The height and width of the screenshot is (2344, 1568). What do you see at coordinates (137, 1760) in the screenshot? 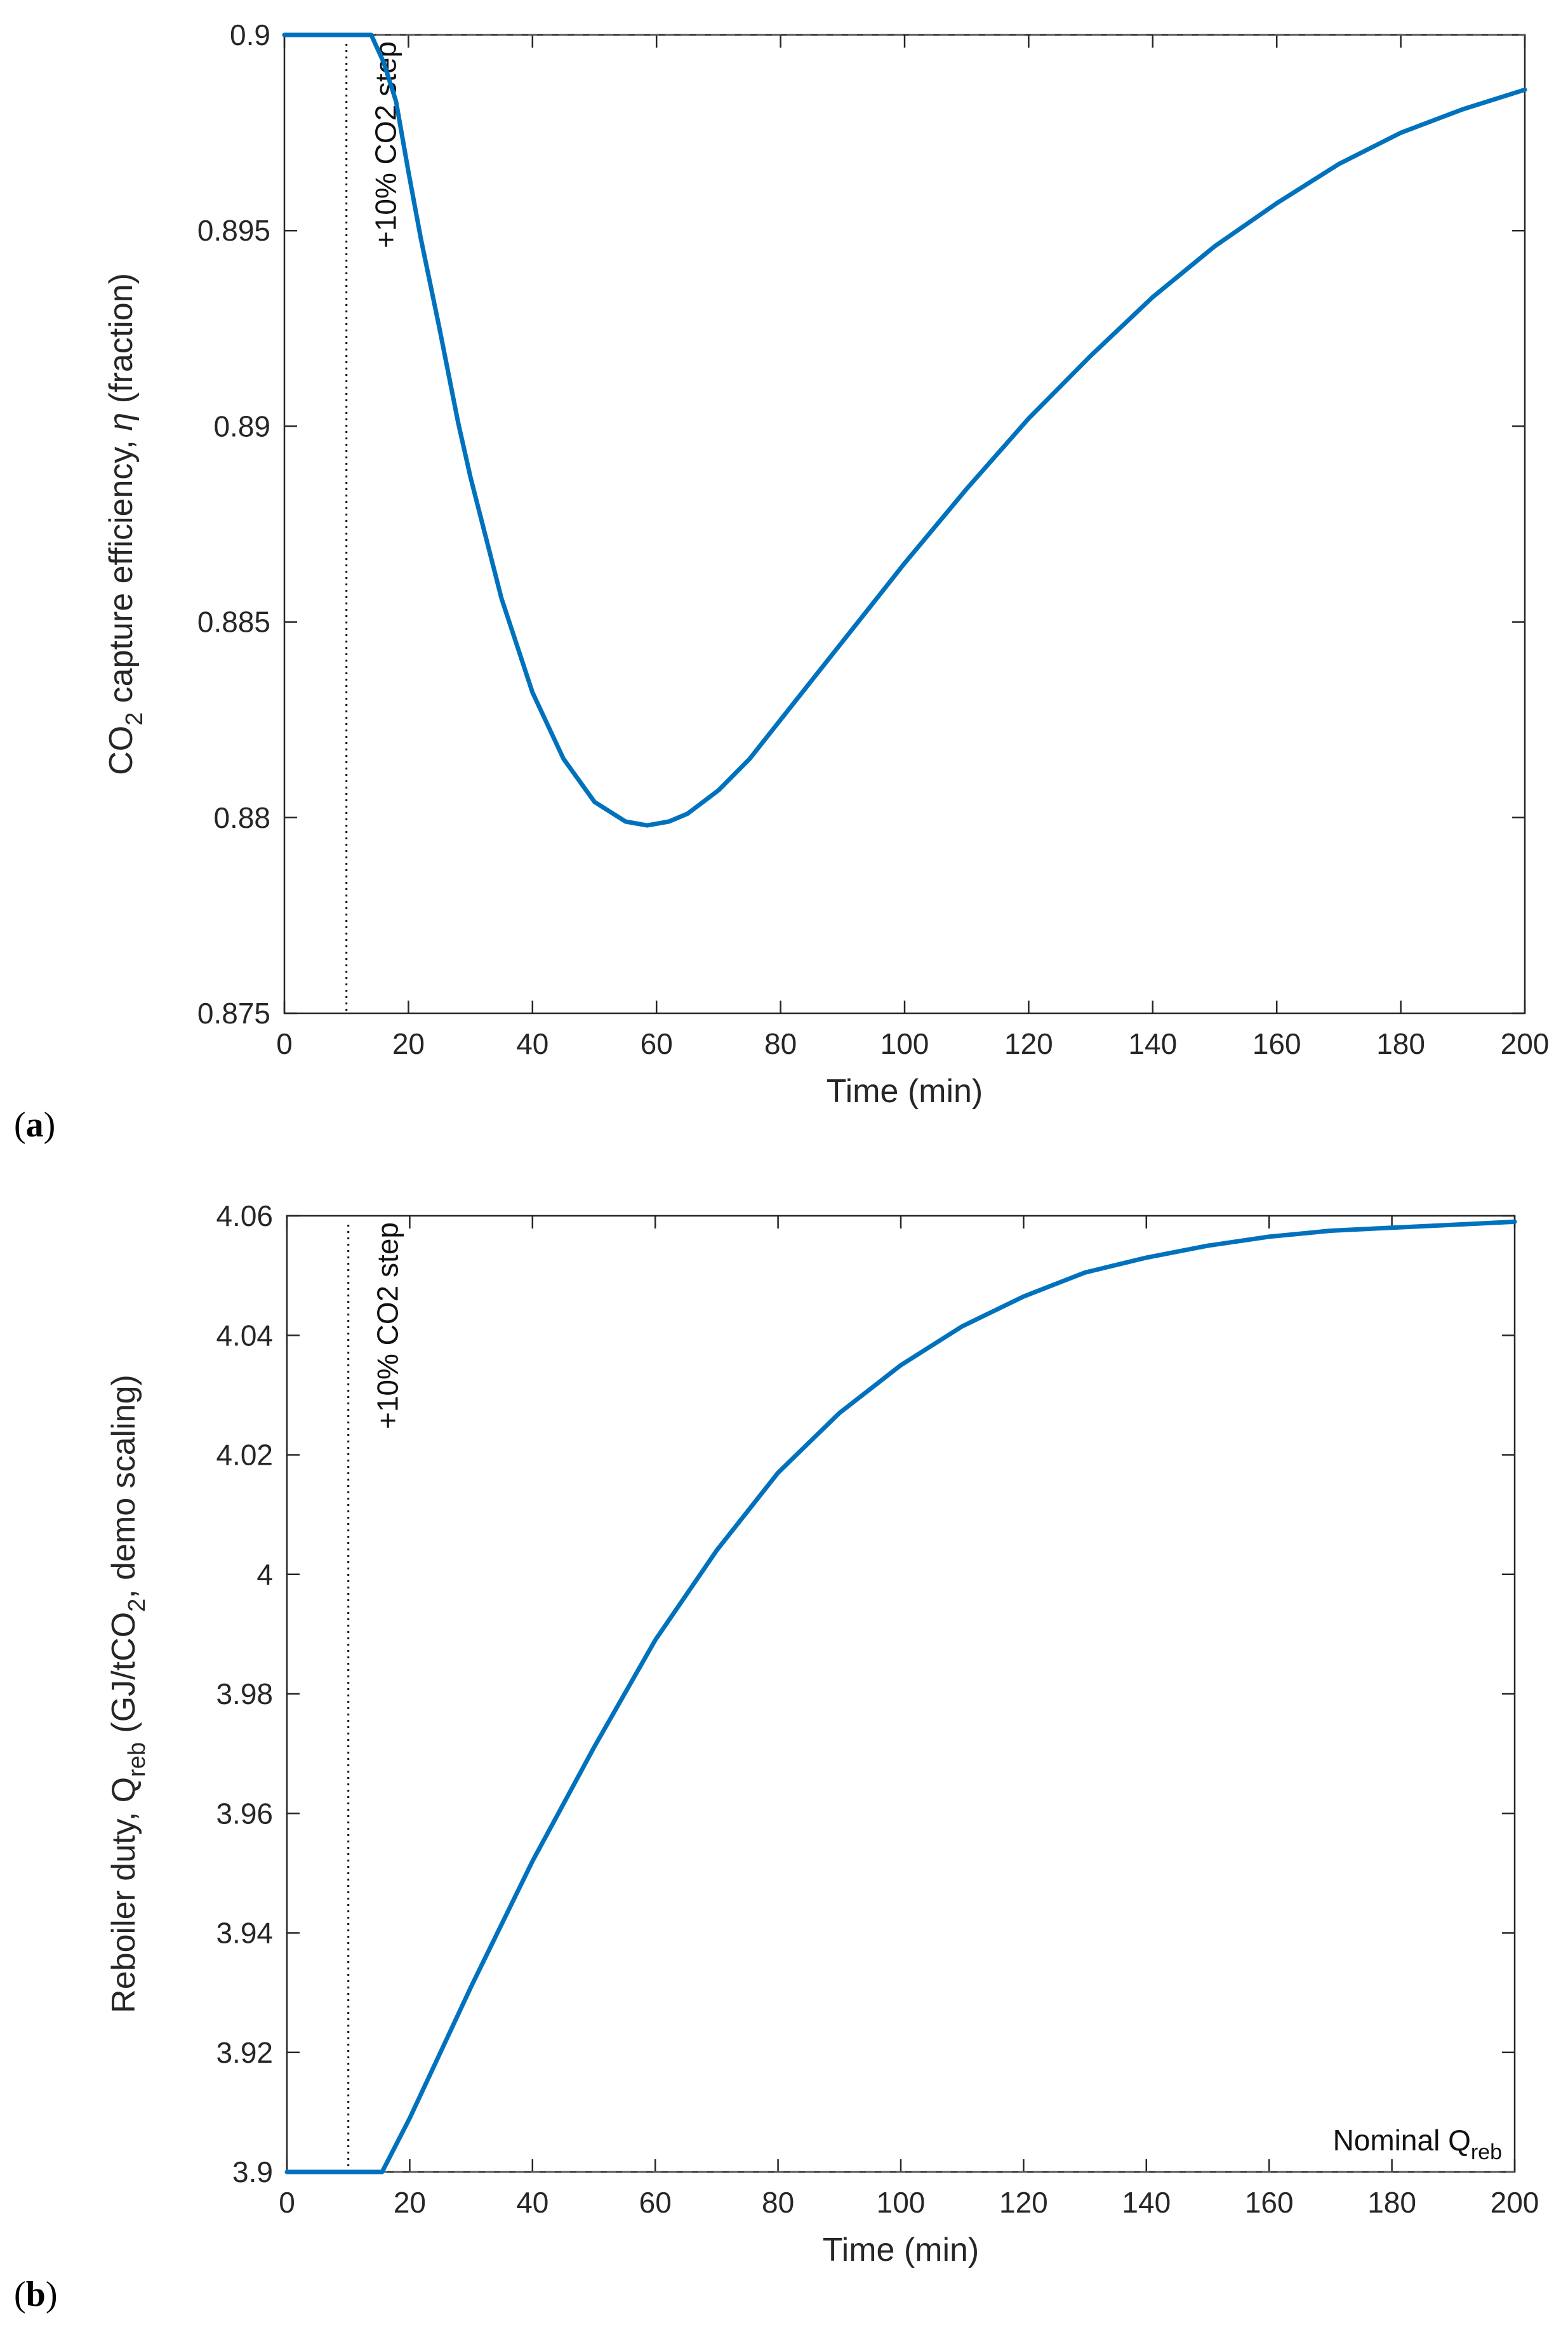
I see `y-axis-title-part: reb` at bounding box center [137, 1760].